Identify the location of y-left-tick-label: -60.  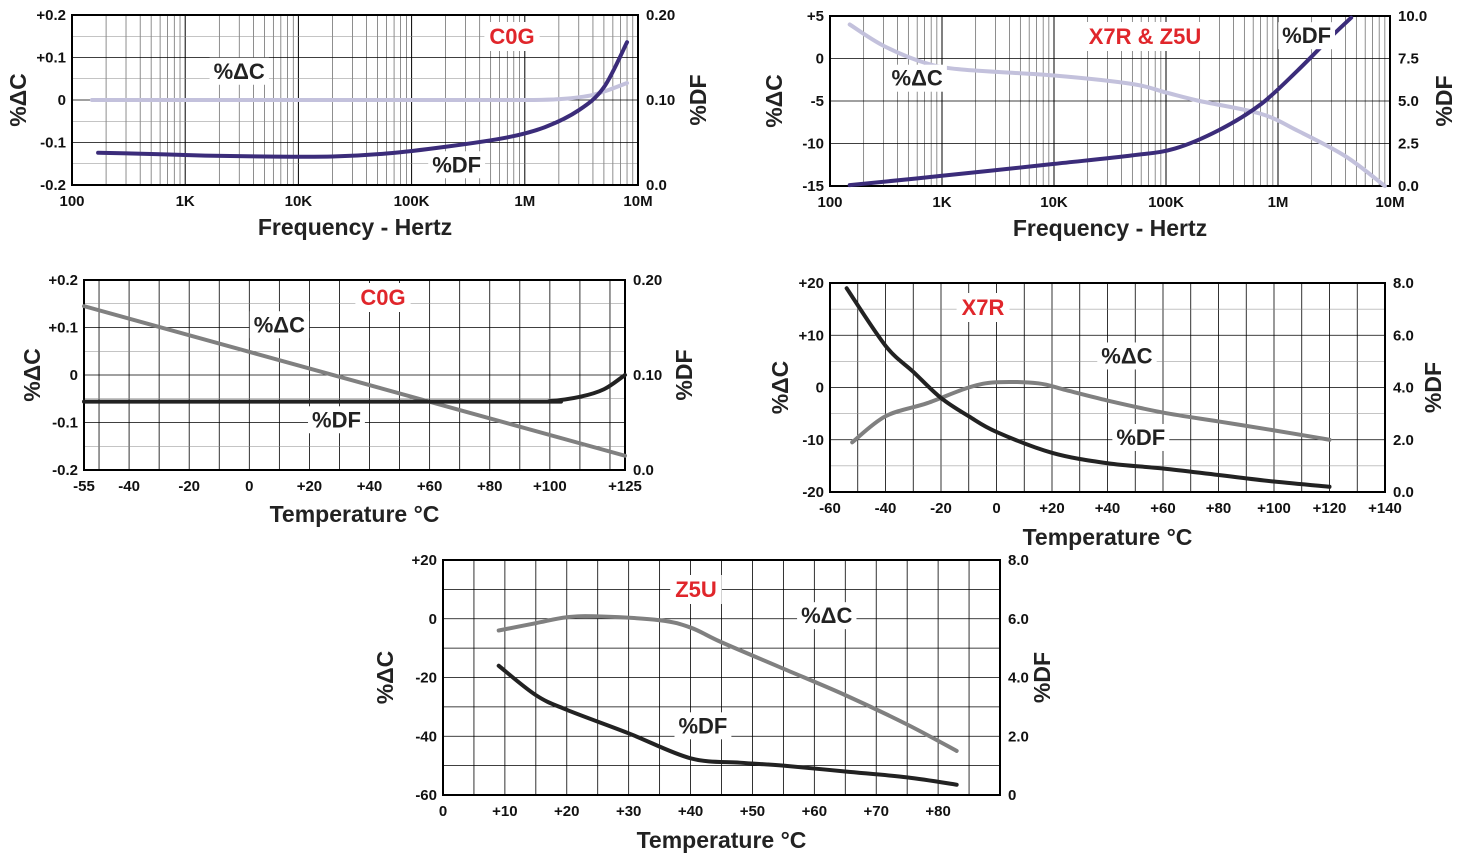
(426, 795).